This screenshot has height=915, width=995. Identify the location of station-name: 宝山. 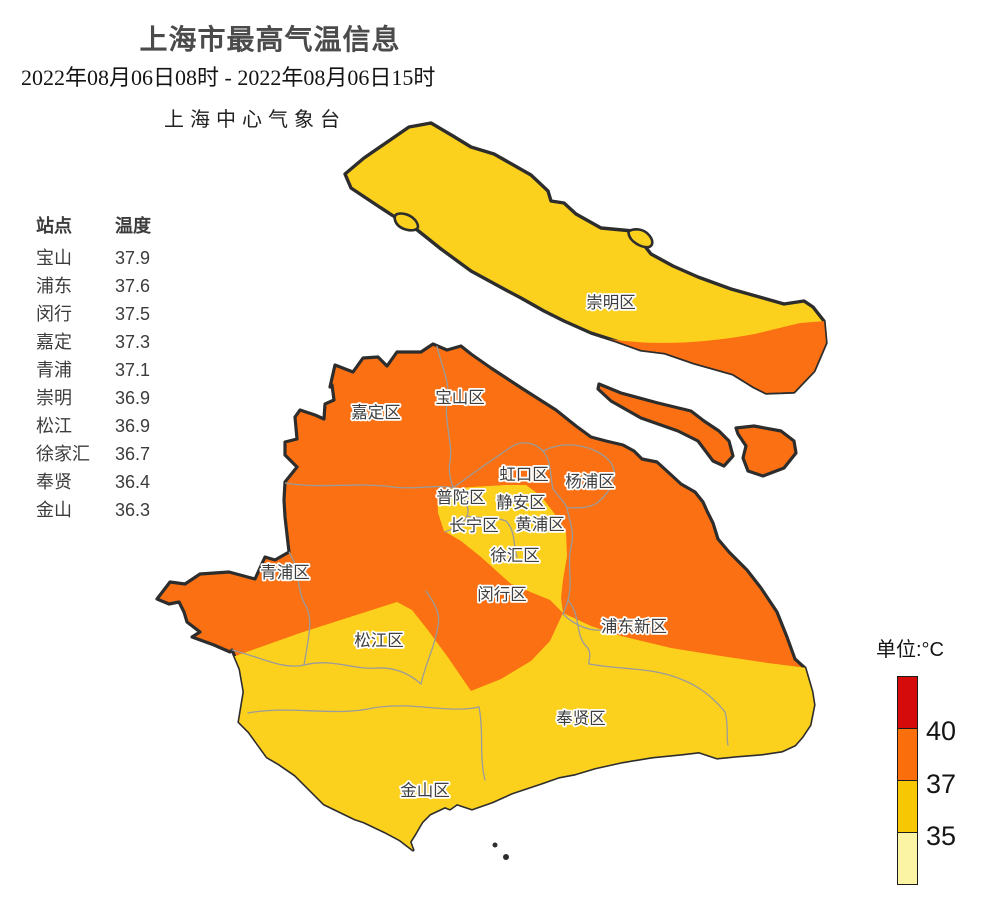
(54, 258).